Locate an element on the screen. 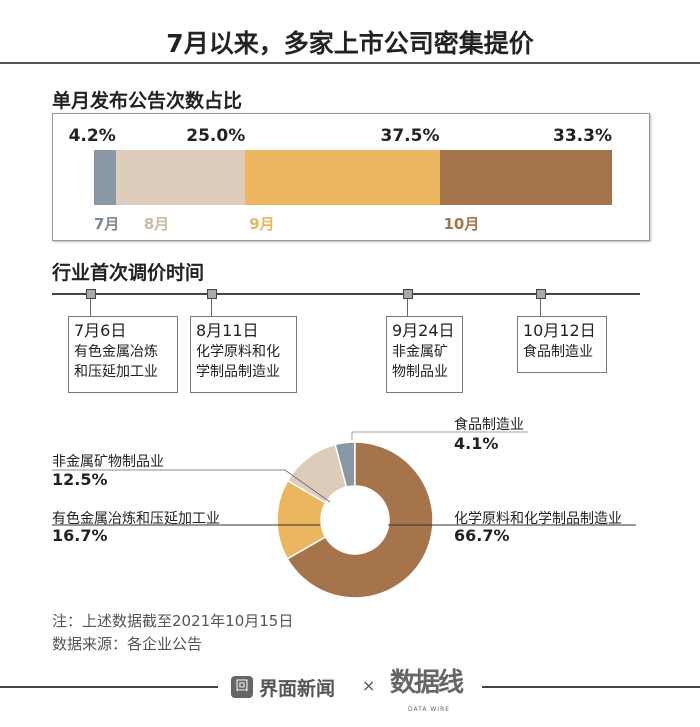 This screenshot has height=727, width=700. bar-value-label: 4.2% is located at coordinates (92, 136).